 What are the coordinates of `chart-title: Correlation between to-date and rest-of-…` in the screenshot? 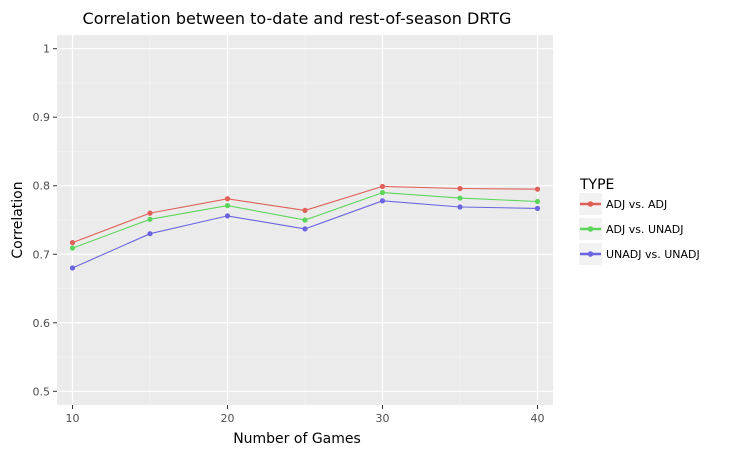 It's located at (297, 18).